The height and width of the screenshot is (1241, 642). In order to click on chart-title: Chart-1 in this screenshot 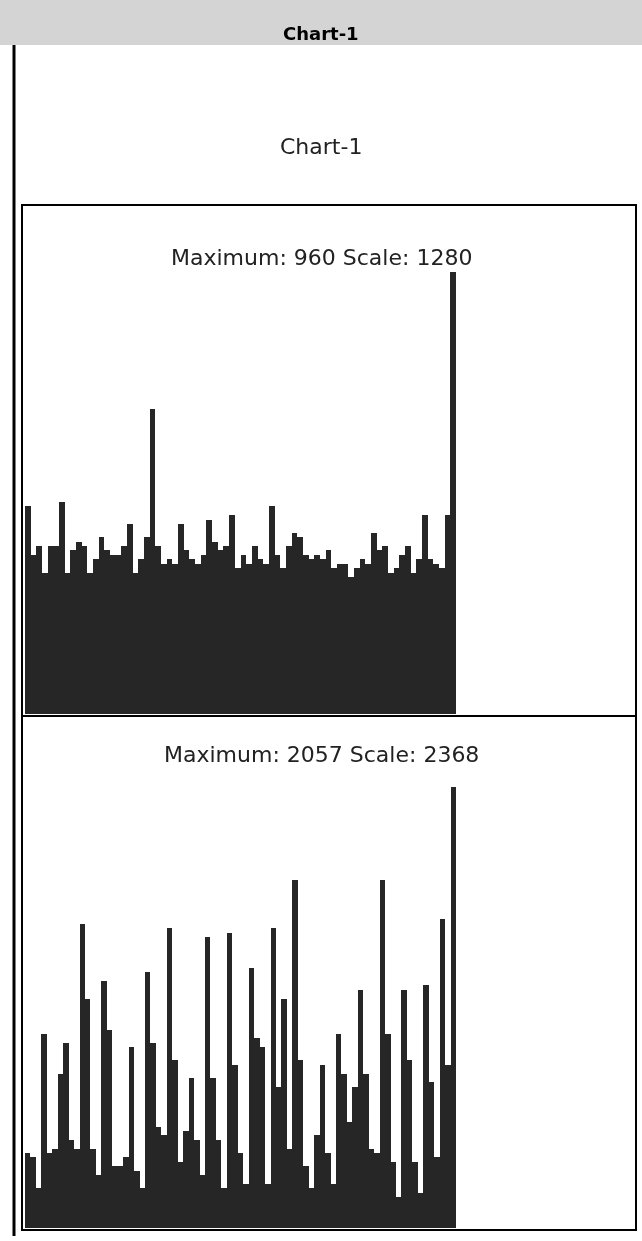, I will do `click(321, 146)`.